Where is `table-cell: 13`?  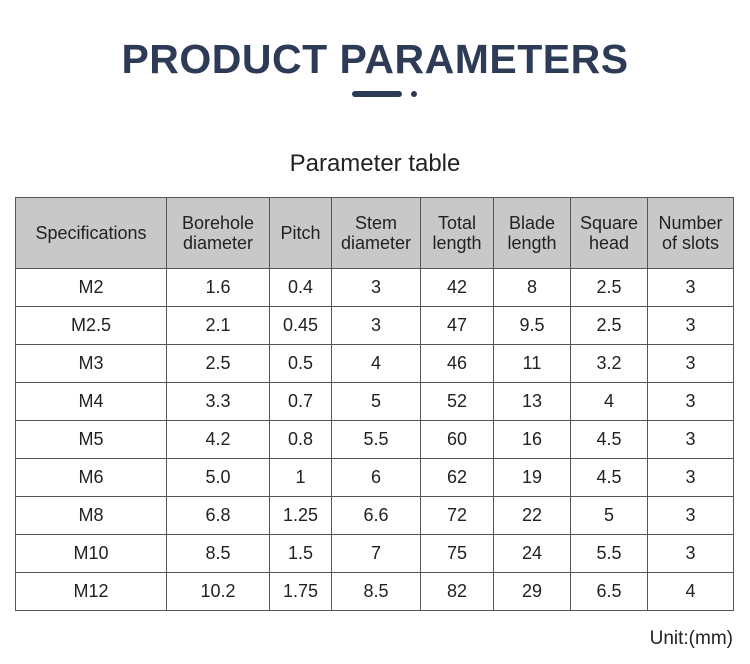
table-cell: 13 is located at coordinates (532, 401).